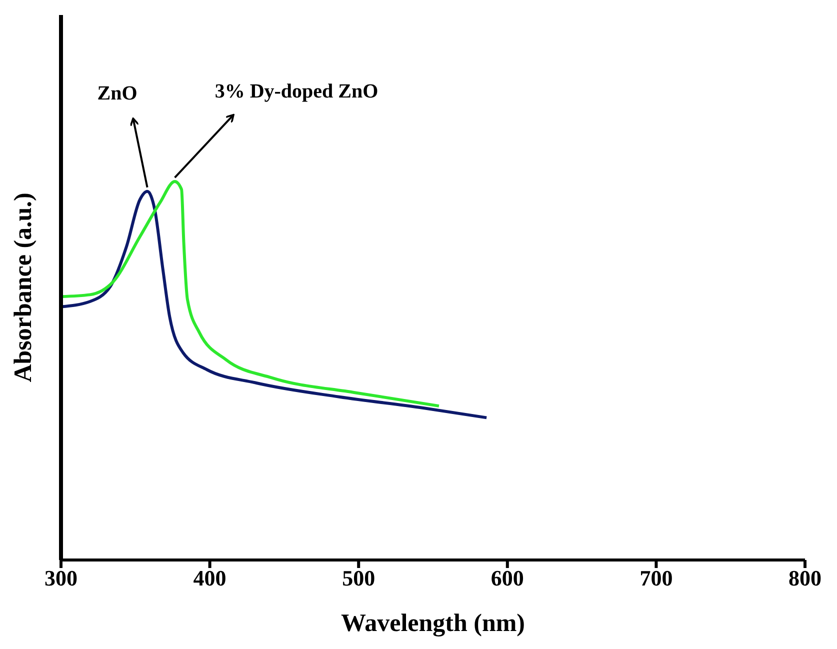  I want to click on x-tick-label: 800, so click(805, 578).